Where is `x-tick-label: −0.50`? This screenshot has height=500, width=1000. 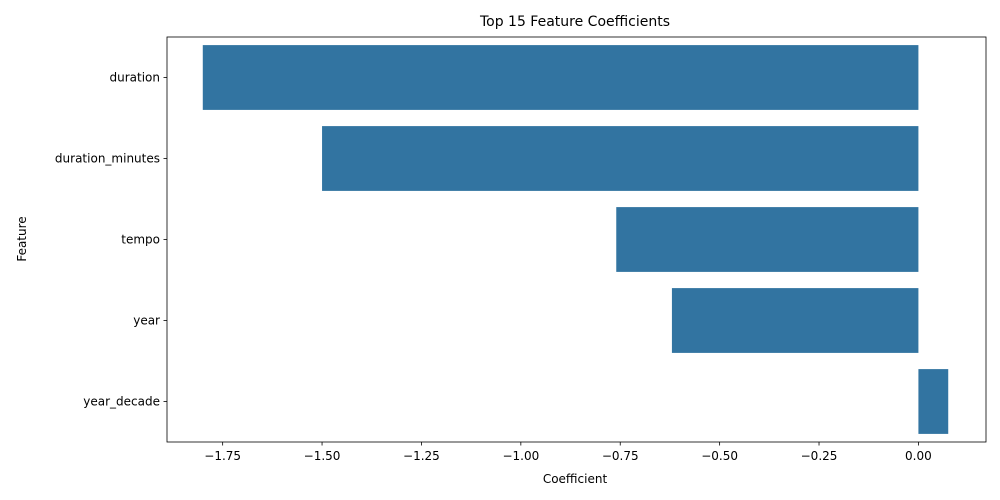 x-tick-label: −0.50 is located at coordinates (719, 456).